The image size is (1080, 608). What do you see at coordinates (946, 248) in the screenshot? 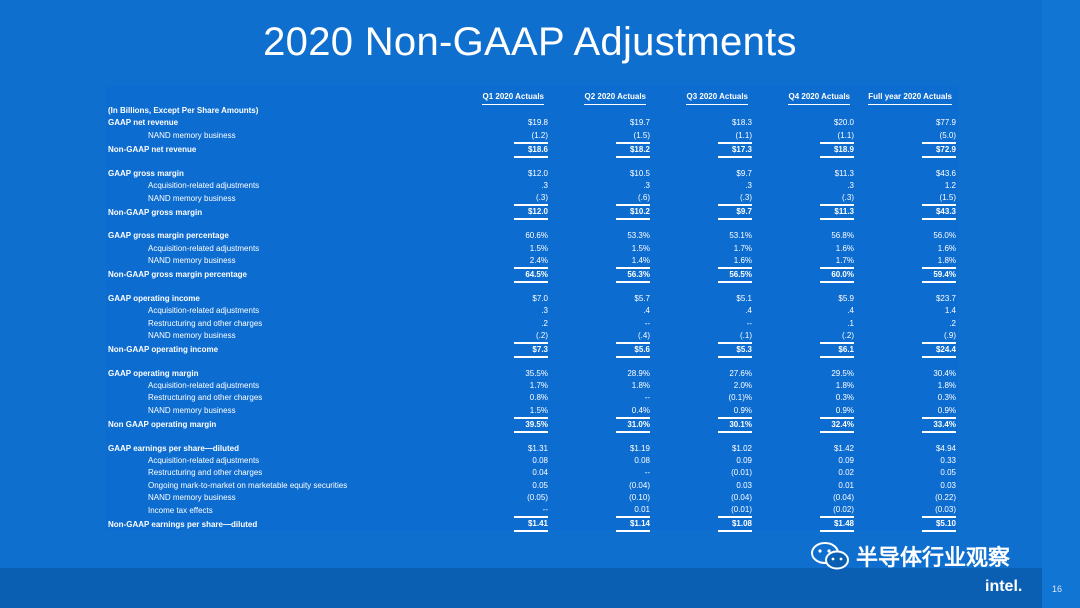
I see `row-value: 1.6%` at bounding box center [946, 248].